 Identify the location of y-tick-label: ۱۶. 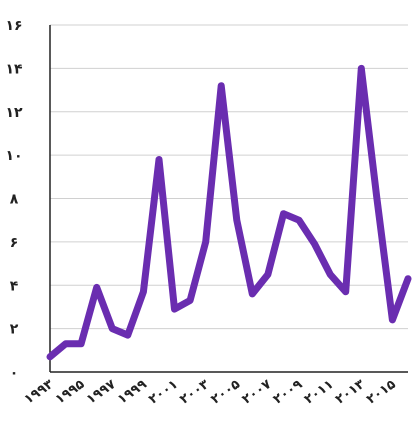
(13, 26).